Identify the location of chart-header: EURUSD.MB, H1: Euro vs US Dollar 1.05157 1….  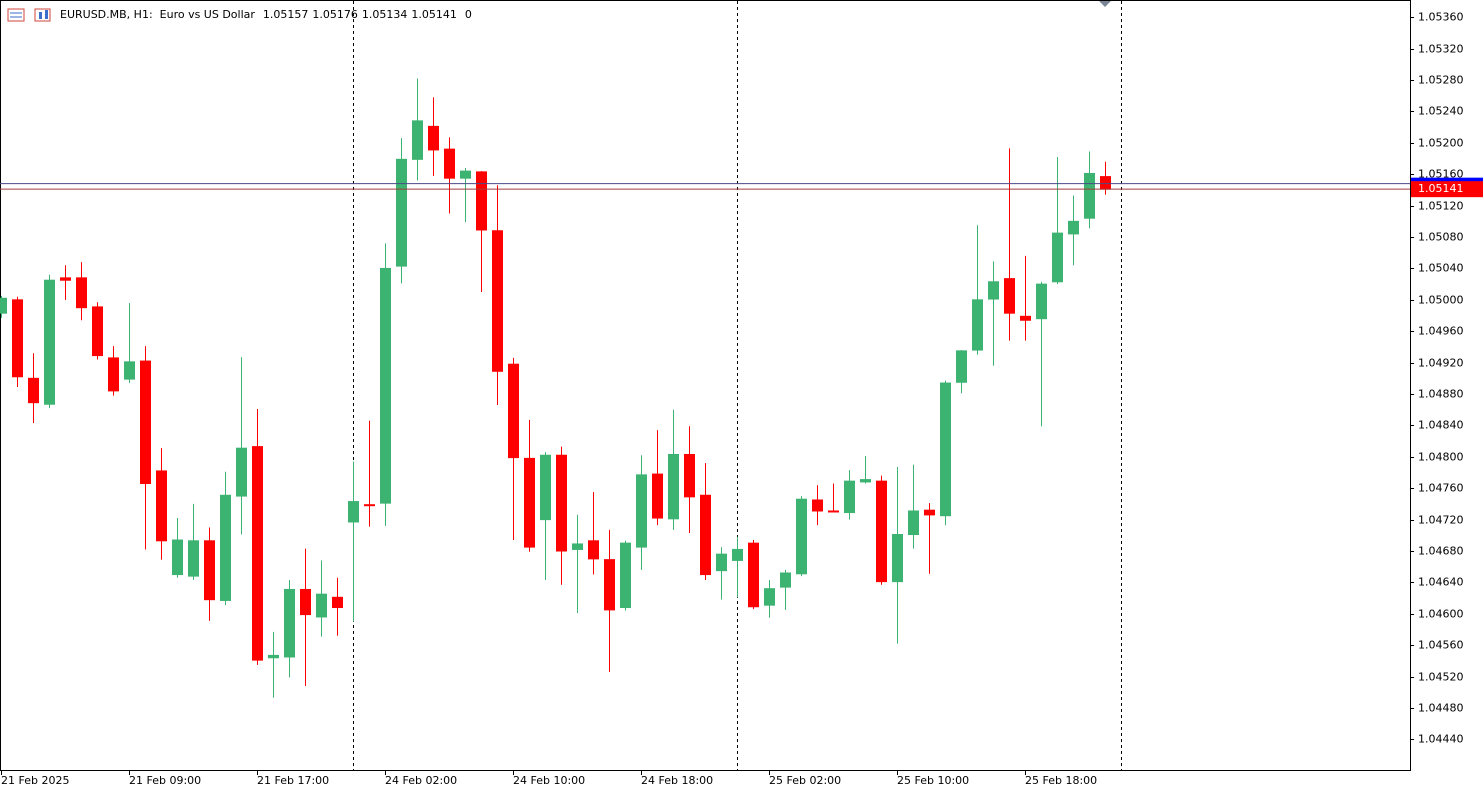
(266, 14).